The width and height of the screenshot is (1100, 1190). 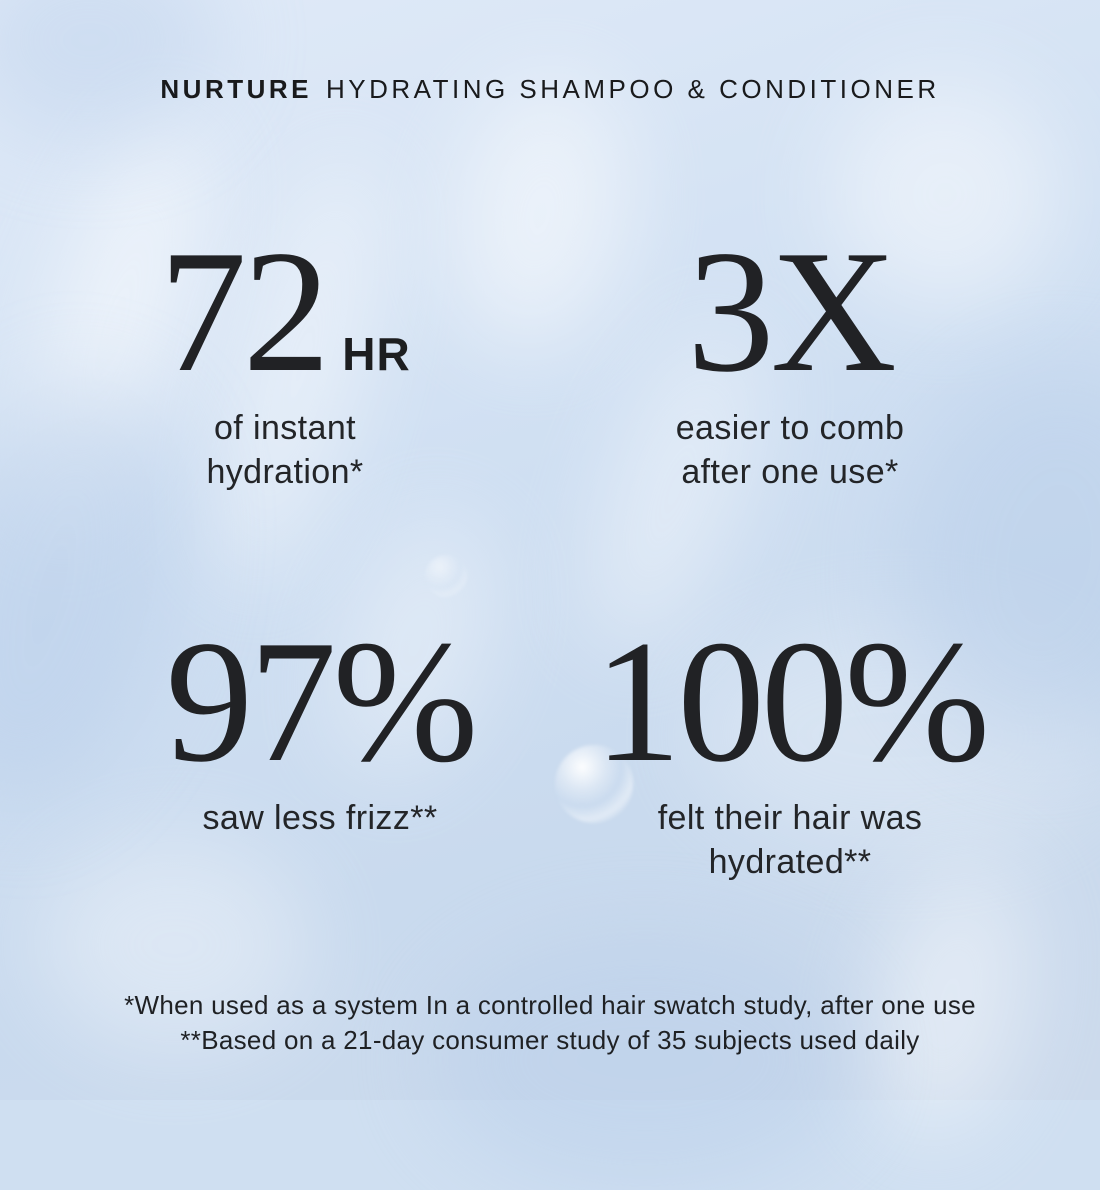 I want to click on stat-caption: of instant hydration*, so click(x=285, y=450).